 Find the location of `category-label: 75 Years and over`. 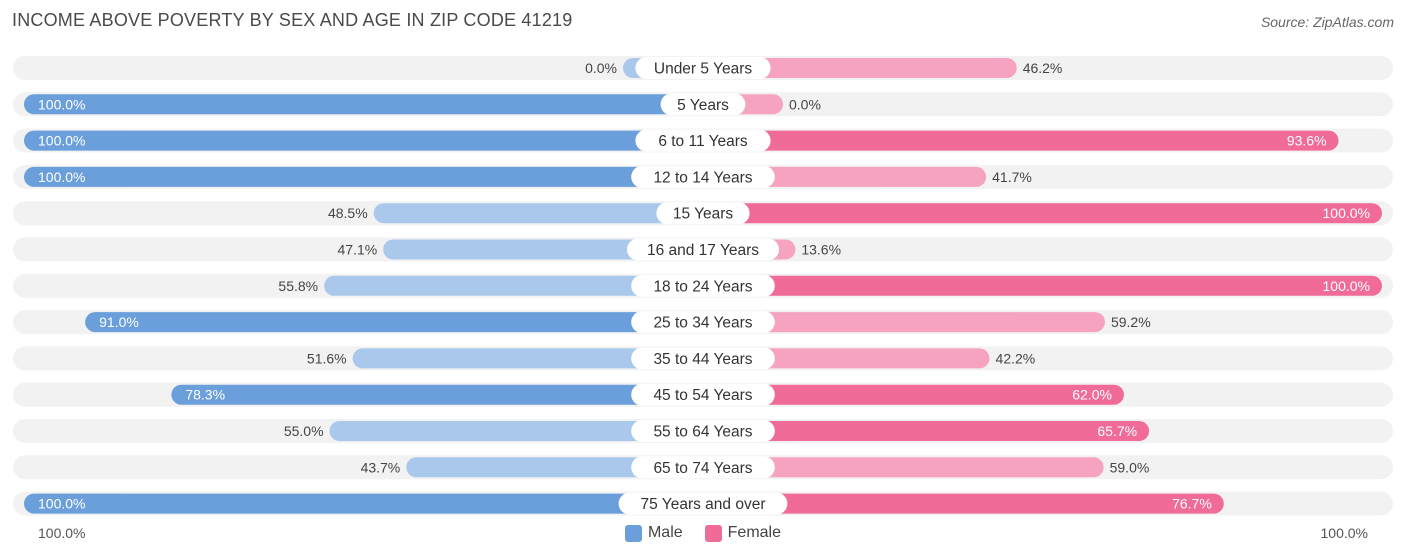

category-label: 75 Years and over is located at coordinates (703, 504).